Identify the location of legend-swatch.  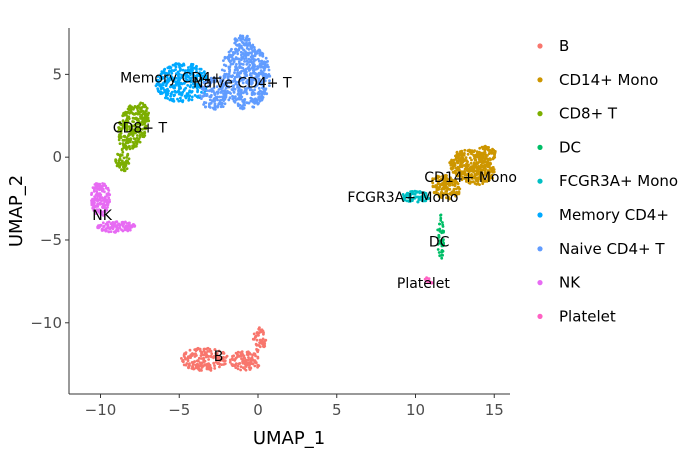
(540, 181).